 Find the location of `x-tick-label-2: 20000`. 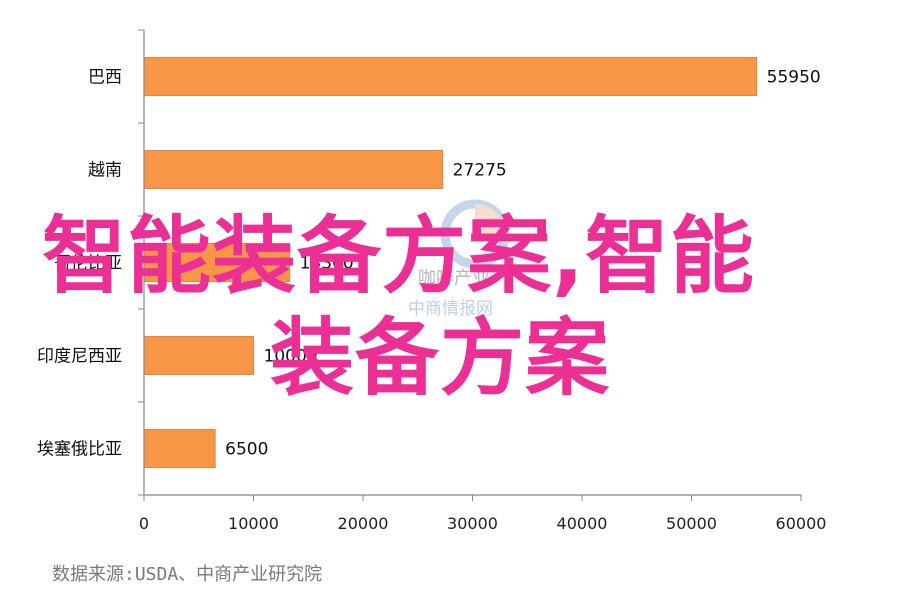

x-tick-label-2: 20000 is located at coordinates (363, 523).